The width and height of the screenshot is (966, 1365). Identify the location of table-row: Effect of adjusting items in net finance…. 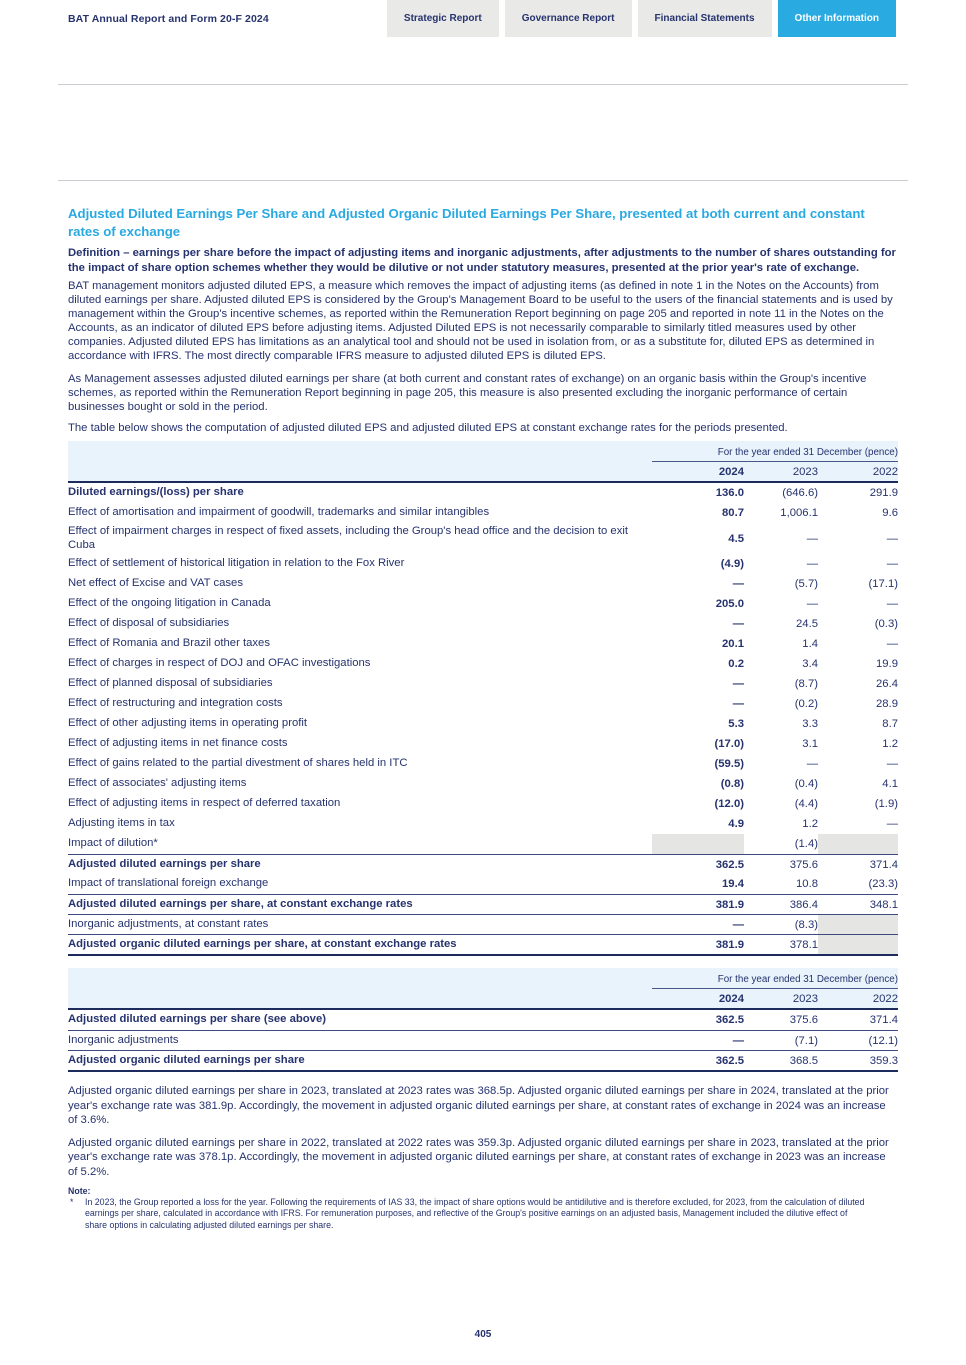
(483, 744).